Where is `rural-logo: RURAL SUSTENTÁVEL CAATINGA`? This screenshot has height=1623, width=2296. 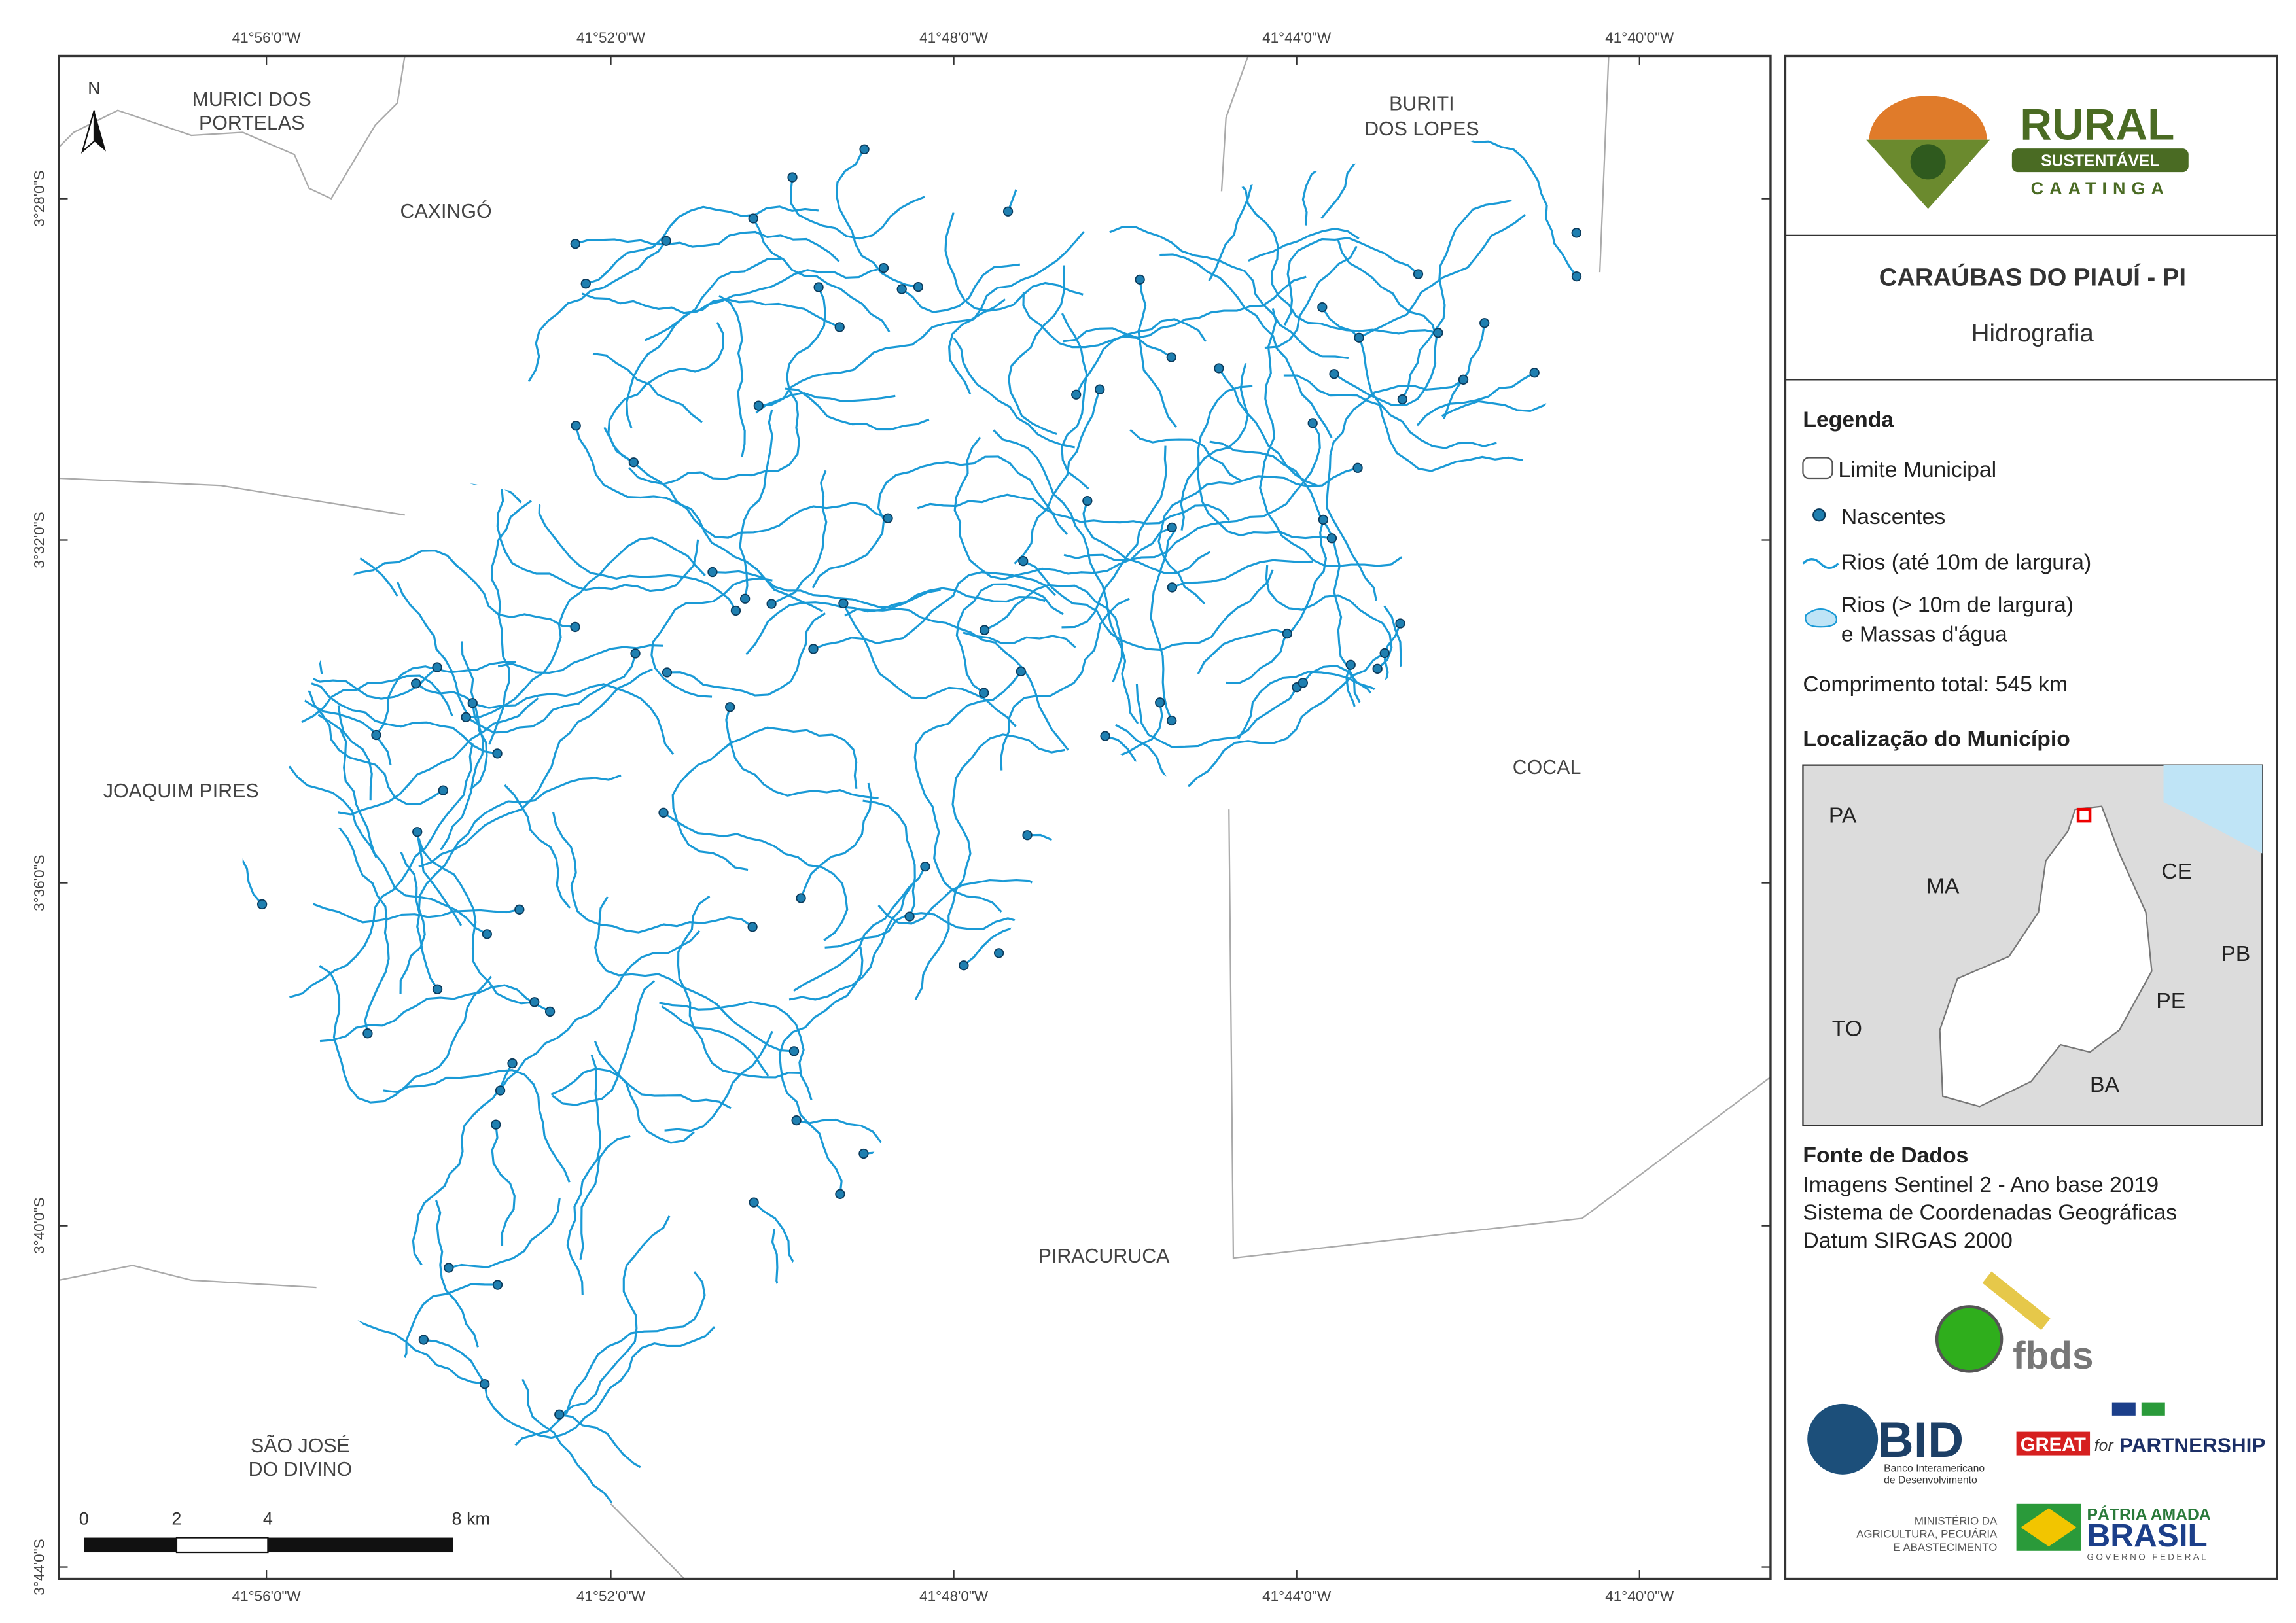
rural-logo: RURAL SUSTENTÁVEL CAATINGA is located at coordinates (2027, 152).